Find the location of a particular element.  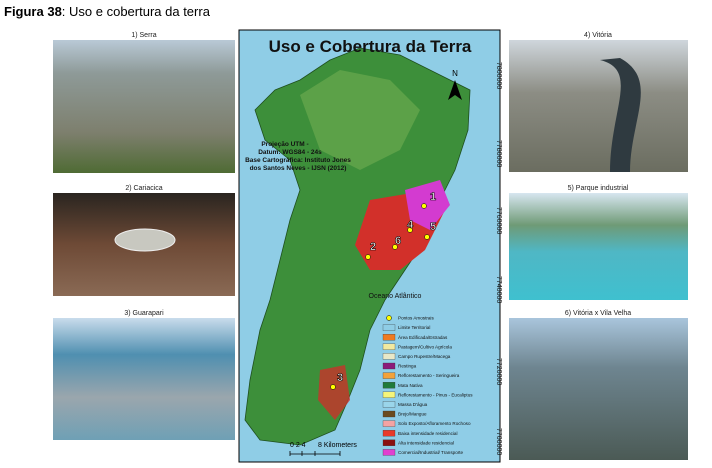

photo-caption: 4) Vitória is located at coordinates (598, 35).